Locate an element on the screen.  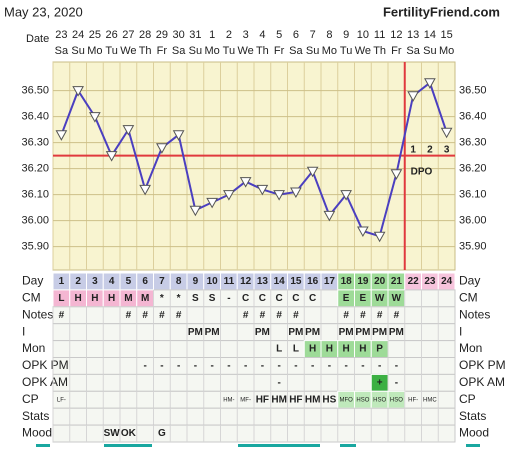
table-cell: 6 is located at coordinates (145, 281).